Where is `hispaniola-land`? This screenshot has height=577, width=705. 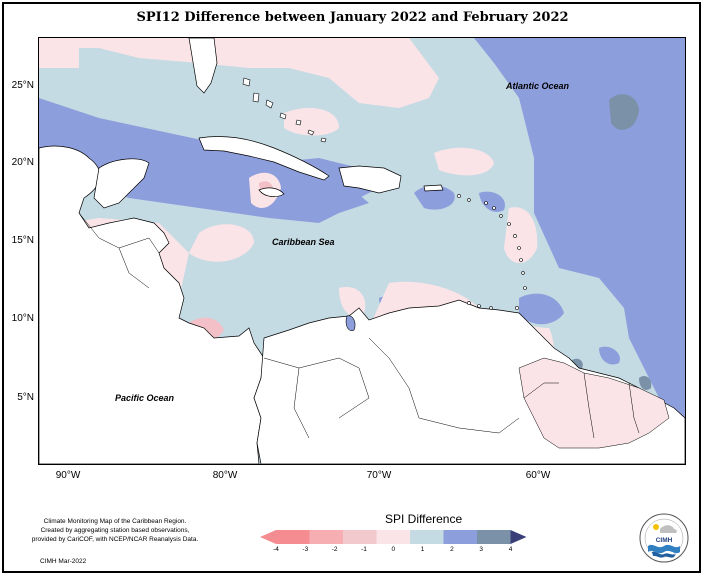
hispaniola-land is located at coordinates (370, 179).